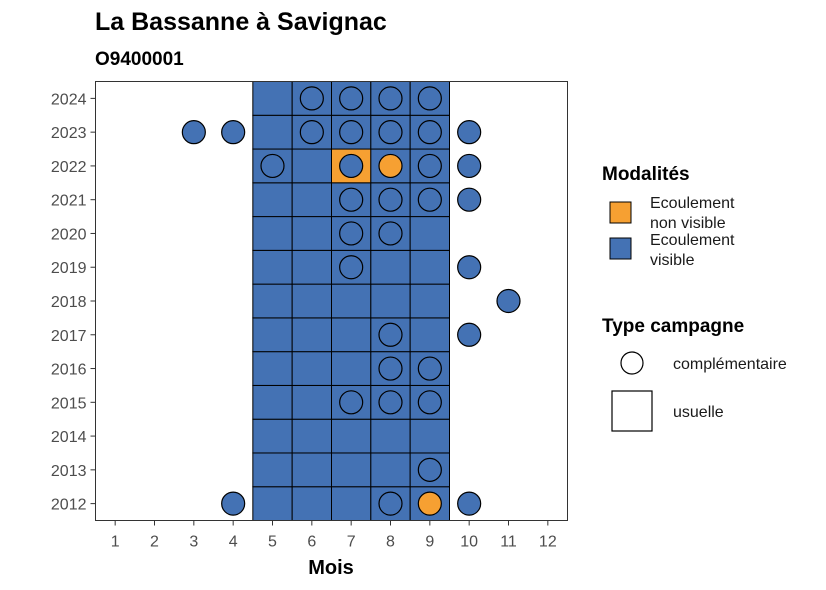 The height and width of the screenshot is (590, 826). What do you see at coordinates (69, 268) in the screenshot?
I see `y-tick-label-2019: 2019` at bounding box center [69, 268].